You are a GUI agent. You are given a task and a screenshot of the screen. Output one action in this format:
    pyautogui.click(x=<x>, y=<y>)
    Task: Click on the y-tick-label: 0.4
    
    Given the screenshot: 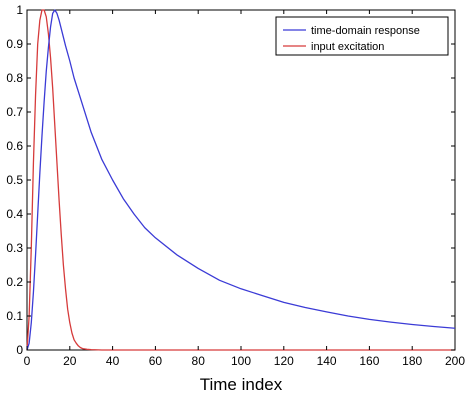 What is the action you would take?
    pyautogui.click(x=14, y=214)
    